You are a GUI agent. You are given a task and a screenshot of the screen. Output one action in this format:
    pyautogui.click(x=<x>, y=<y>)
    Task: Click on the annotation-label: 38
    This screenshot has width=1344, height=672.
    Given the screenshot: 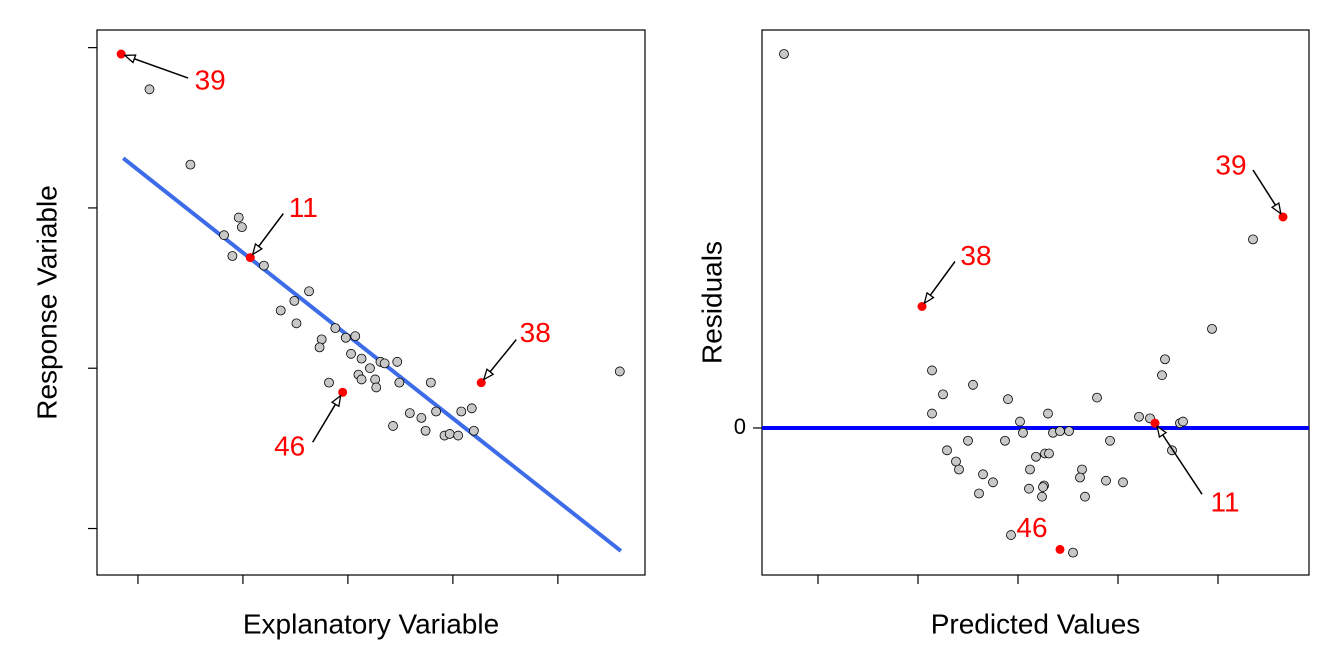 What is the action you would take?
    pyautogui.click(x=975, y=255)
    